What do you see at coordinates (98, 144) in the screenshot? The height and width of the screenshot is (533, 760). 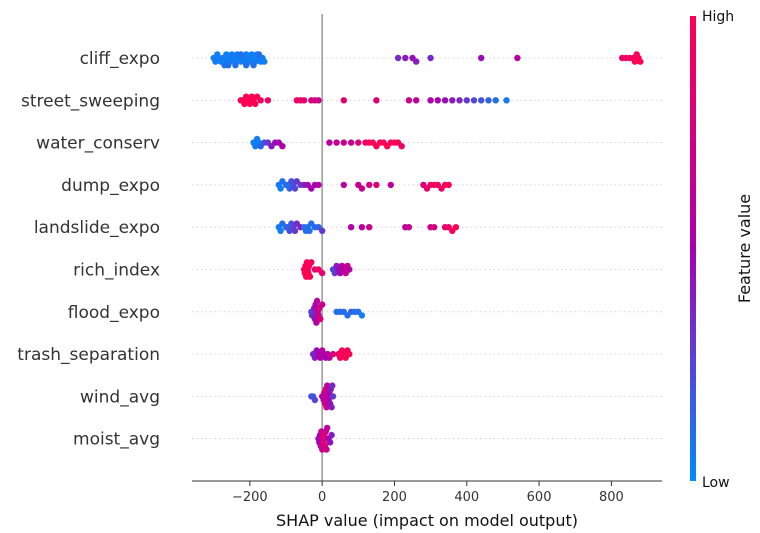 I see `feature-label: water_conserv` at bounding box center [98, 144].